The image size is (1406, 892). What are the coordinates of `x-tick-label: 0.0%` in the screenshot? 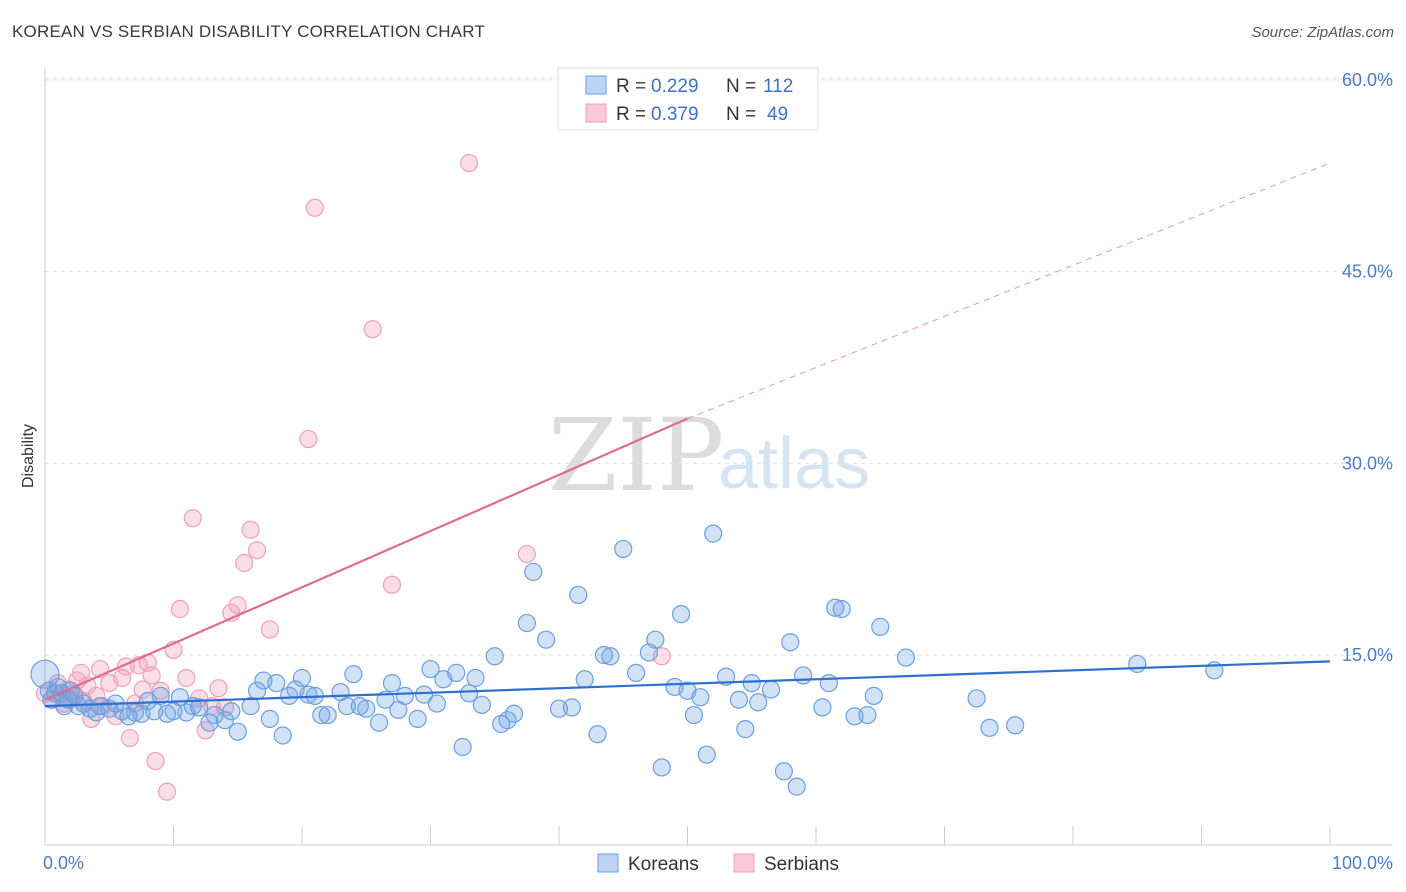 It's located at (63, 863).